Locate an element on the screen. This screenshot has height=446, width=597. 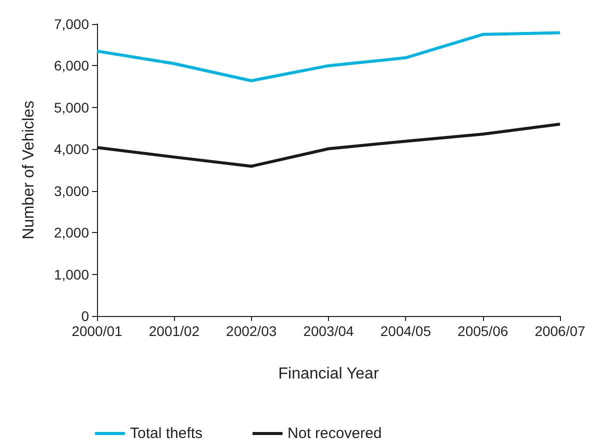
y-tick-label: 3,000 is located at coordinates (72, 190).